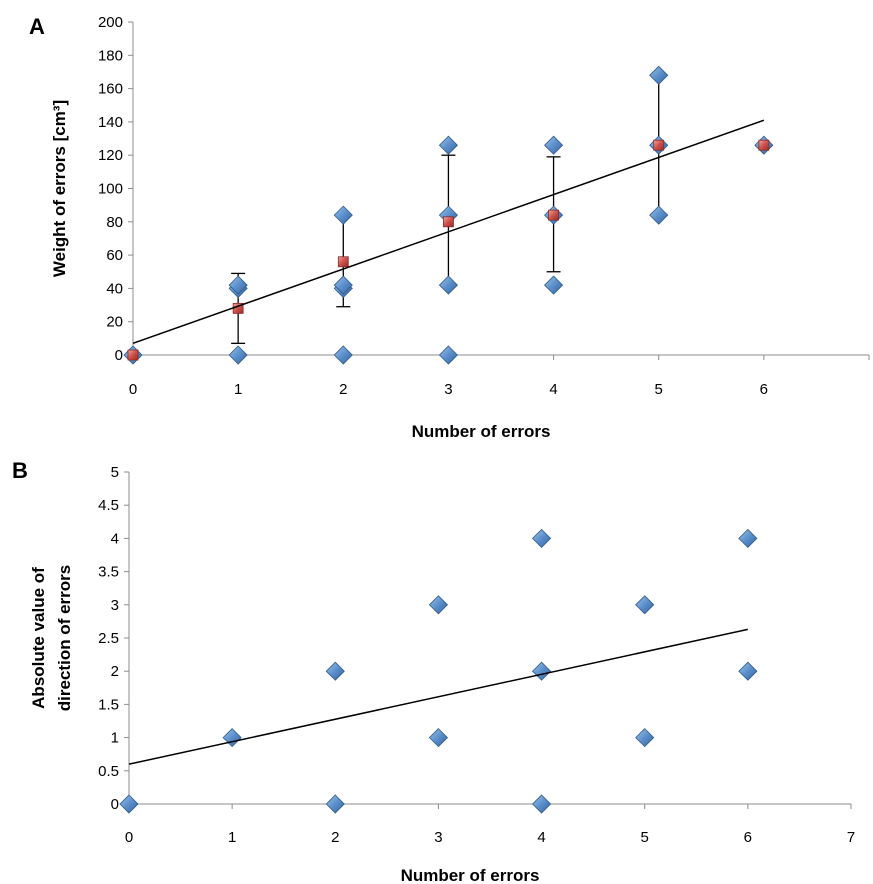 Image resolution: width=873 pixels, height=884 pixels. What do you see at coordinates (110, 155) in the screenshot?
I see `y-tick-label: 120` at bounding box center [110, 155].